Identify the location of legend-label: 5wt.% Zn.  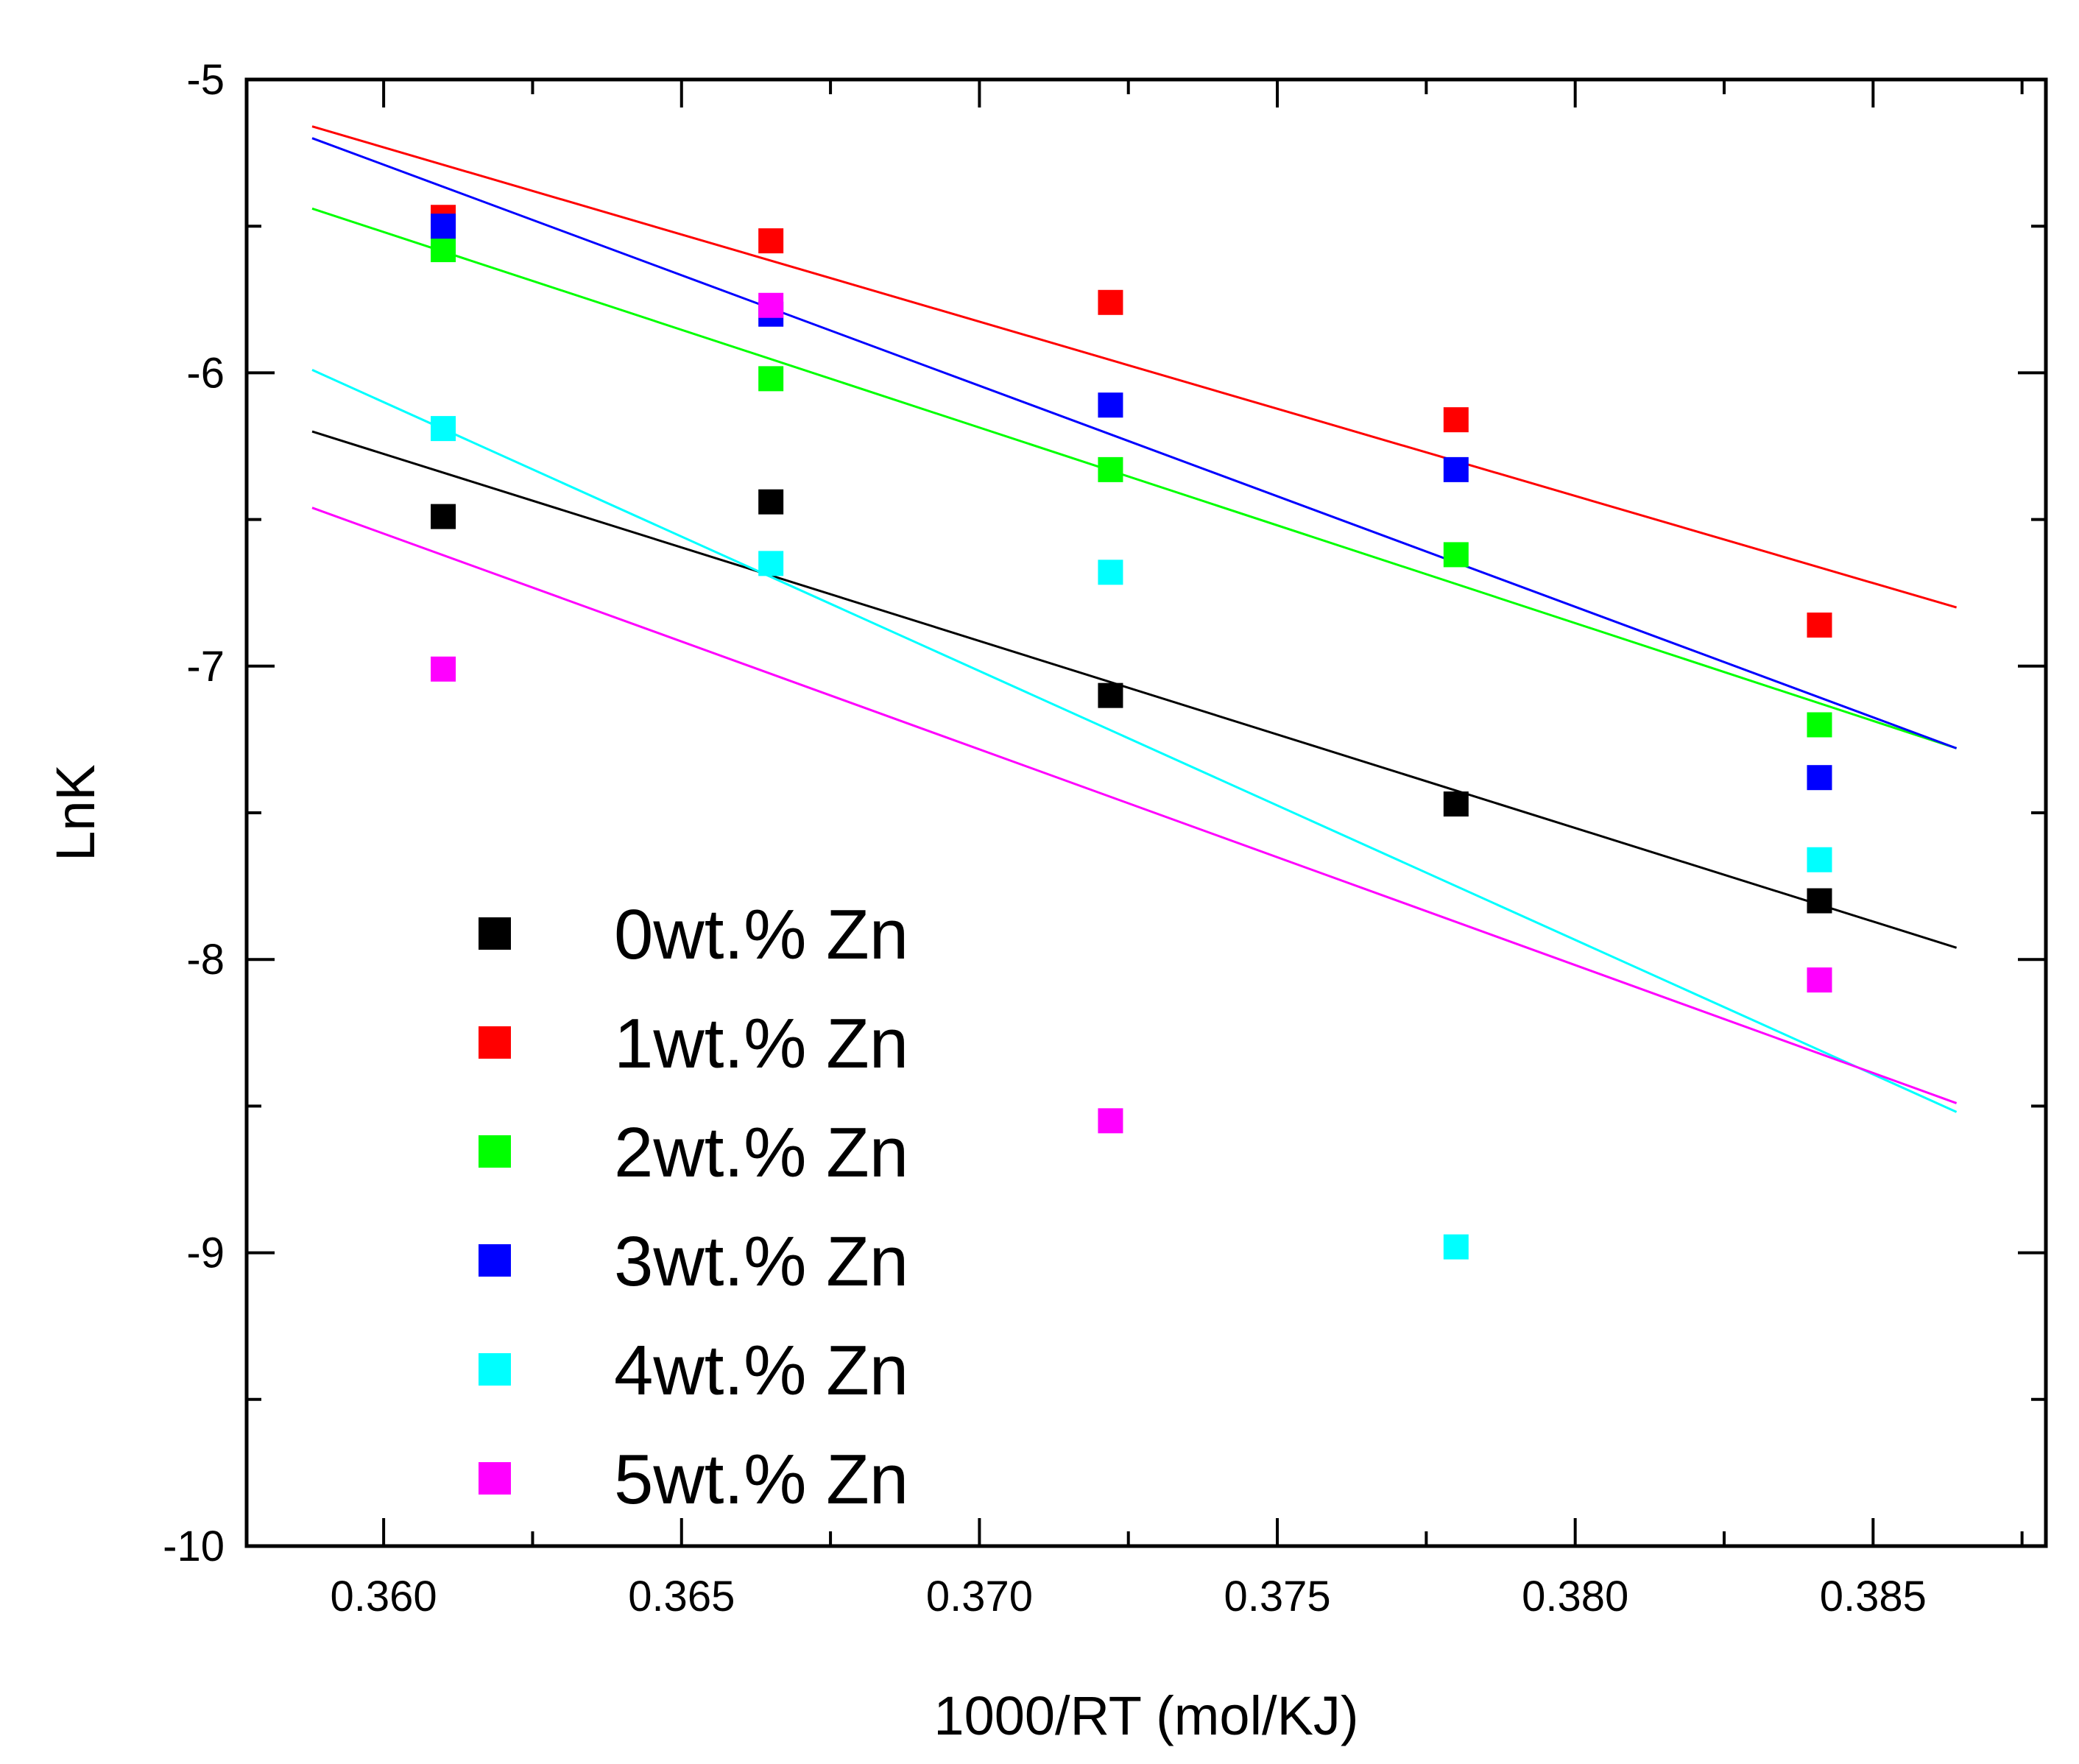
(761, 1479).